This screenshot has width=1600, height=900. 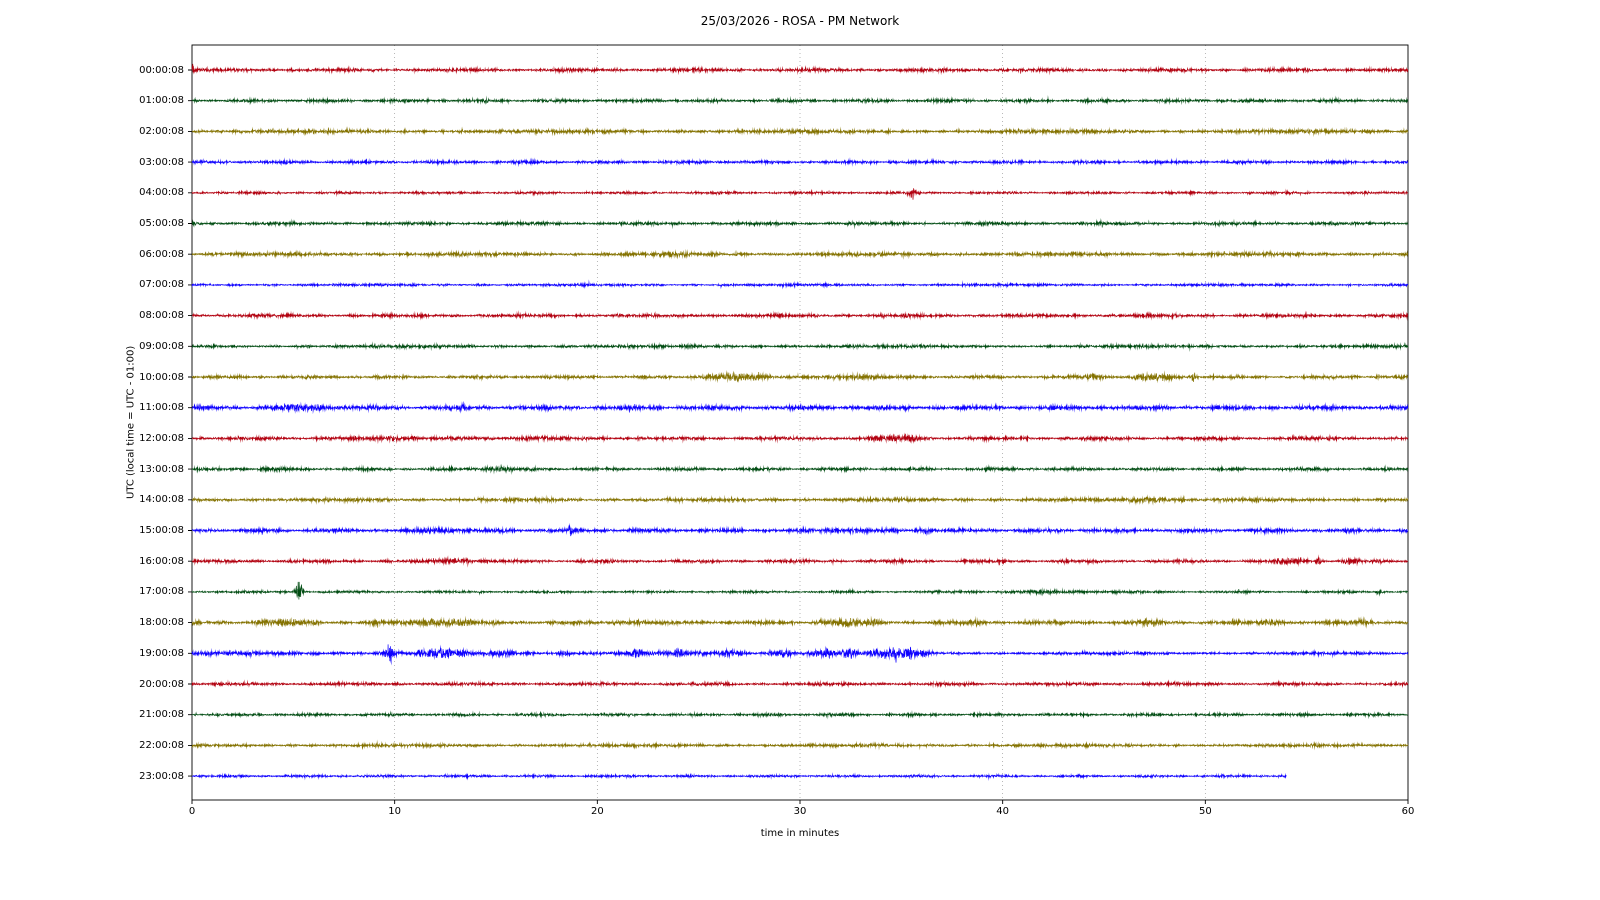 I want to click on y-tick-label: 12:00:08, so click(x=161, y=438).